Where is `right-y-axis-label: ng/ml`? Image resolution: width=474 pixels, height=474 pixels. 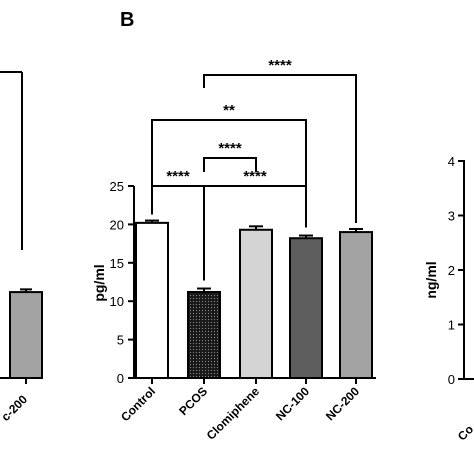
right-y-axis-label: ng/ml is located at coordinates (431, 279).